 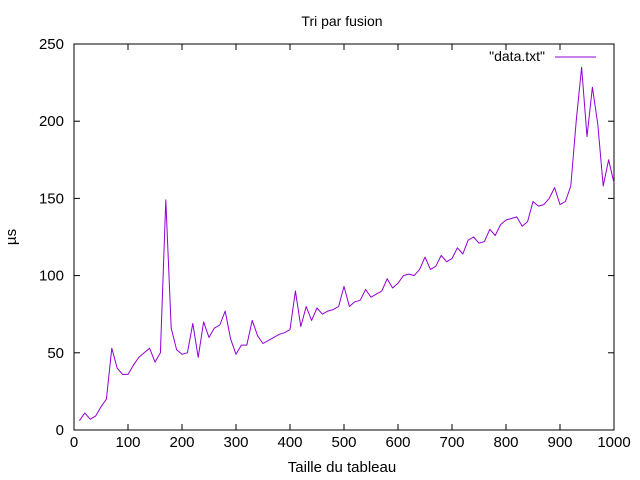 What do you see at coordinates (289, 442) in the screenshot?
I see `x-tick-label: 400` at bounding box center [289, 442].